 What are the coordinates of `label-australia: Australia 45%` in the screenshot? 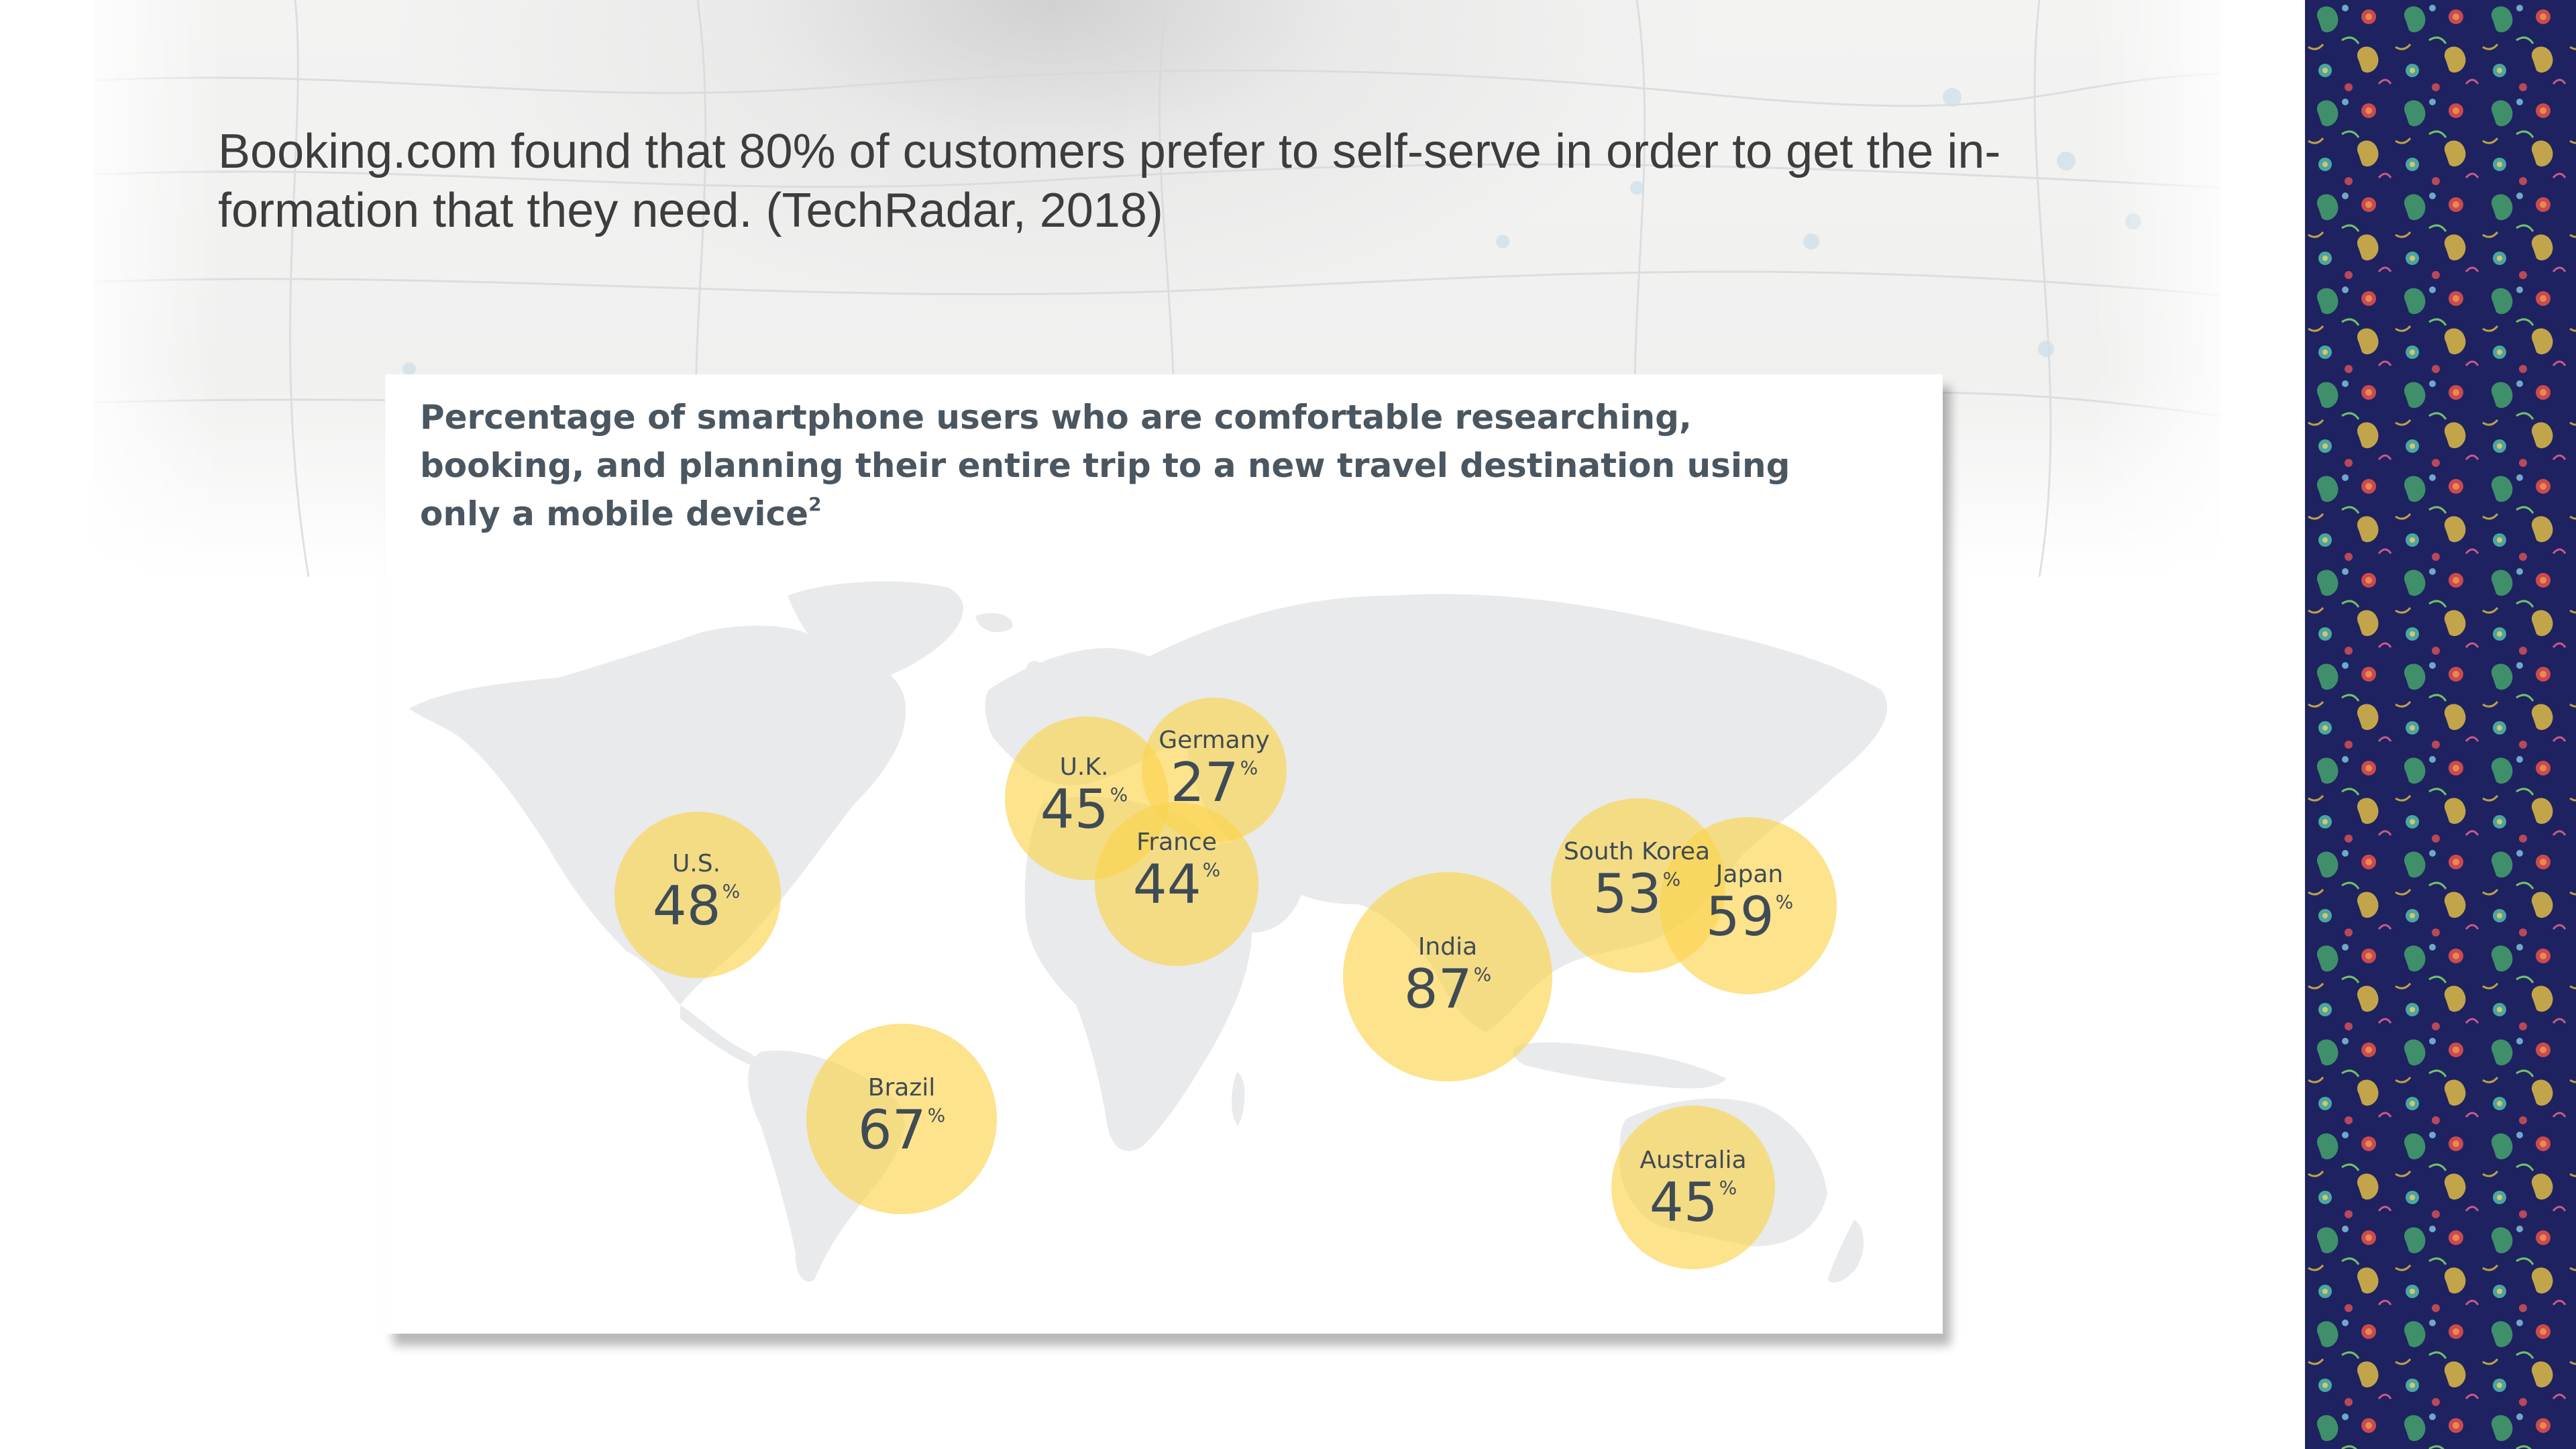 It's located at (1693, 1188).